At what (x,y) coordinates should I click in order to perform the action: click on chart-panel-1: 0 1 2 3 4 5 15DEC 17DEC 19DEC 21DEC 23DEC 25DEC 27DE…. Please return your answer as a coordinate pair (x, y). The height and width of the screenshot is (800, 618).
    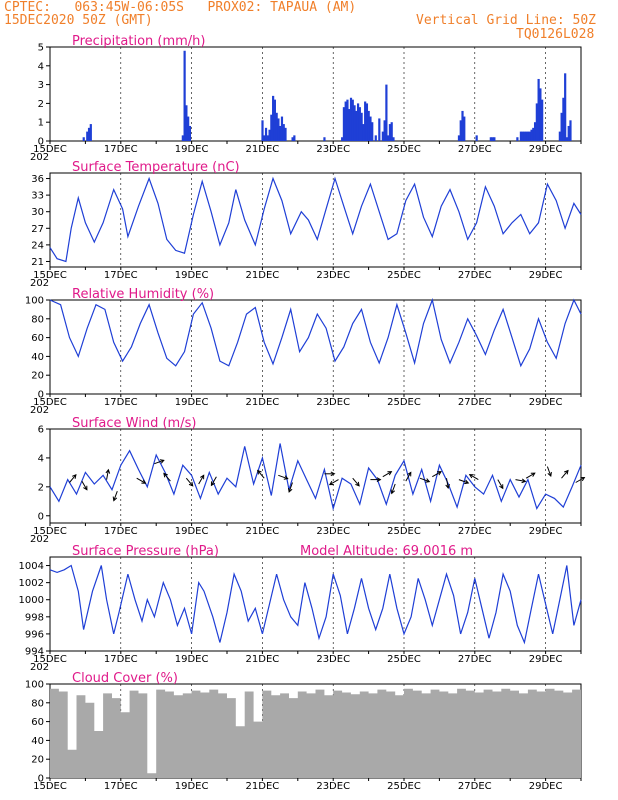
    Looking at the image, I should click on (306, 98).